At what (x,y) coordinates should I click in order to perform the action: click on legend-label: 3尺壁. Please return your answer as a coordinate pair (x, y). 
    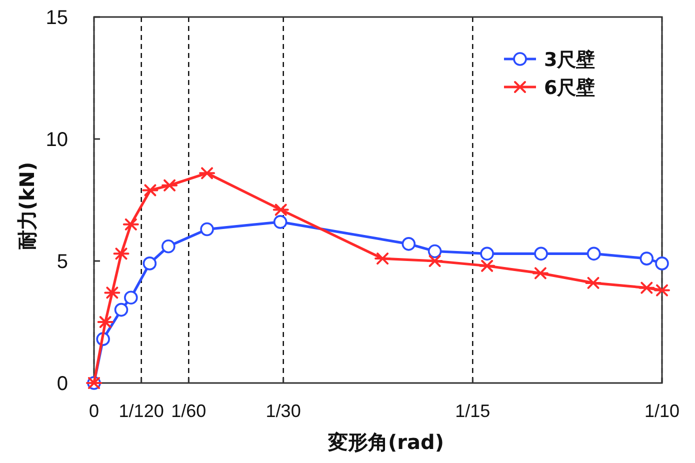
    Looking at the image, I should click on (570, 60).